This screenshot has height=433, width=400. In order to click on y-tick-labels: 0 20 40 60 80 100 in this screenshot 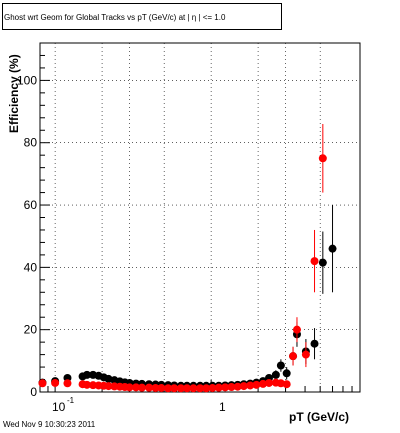, I will do `click(27, 236)`.